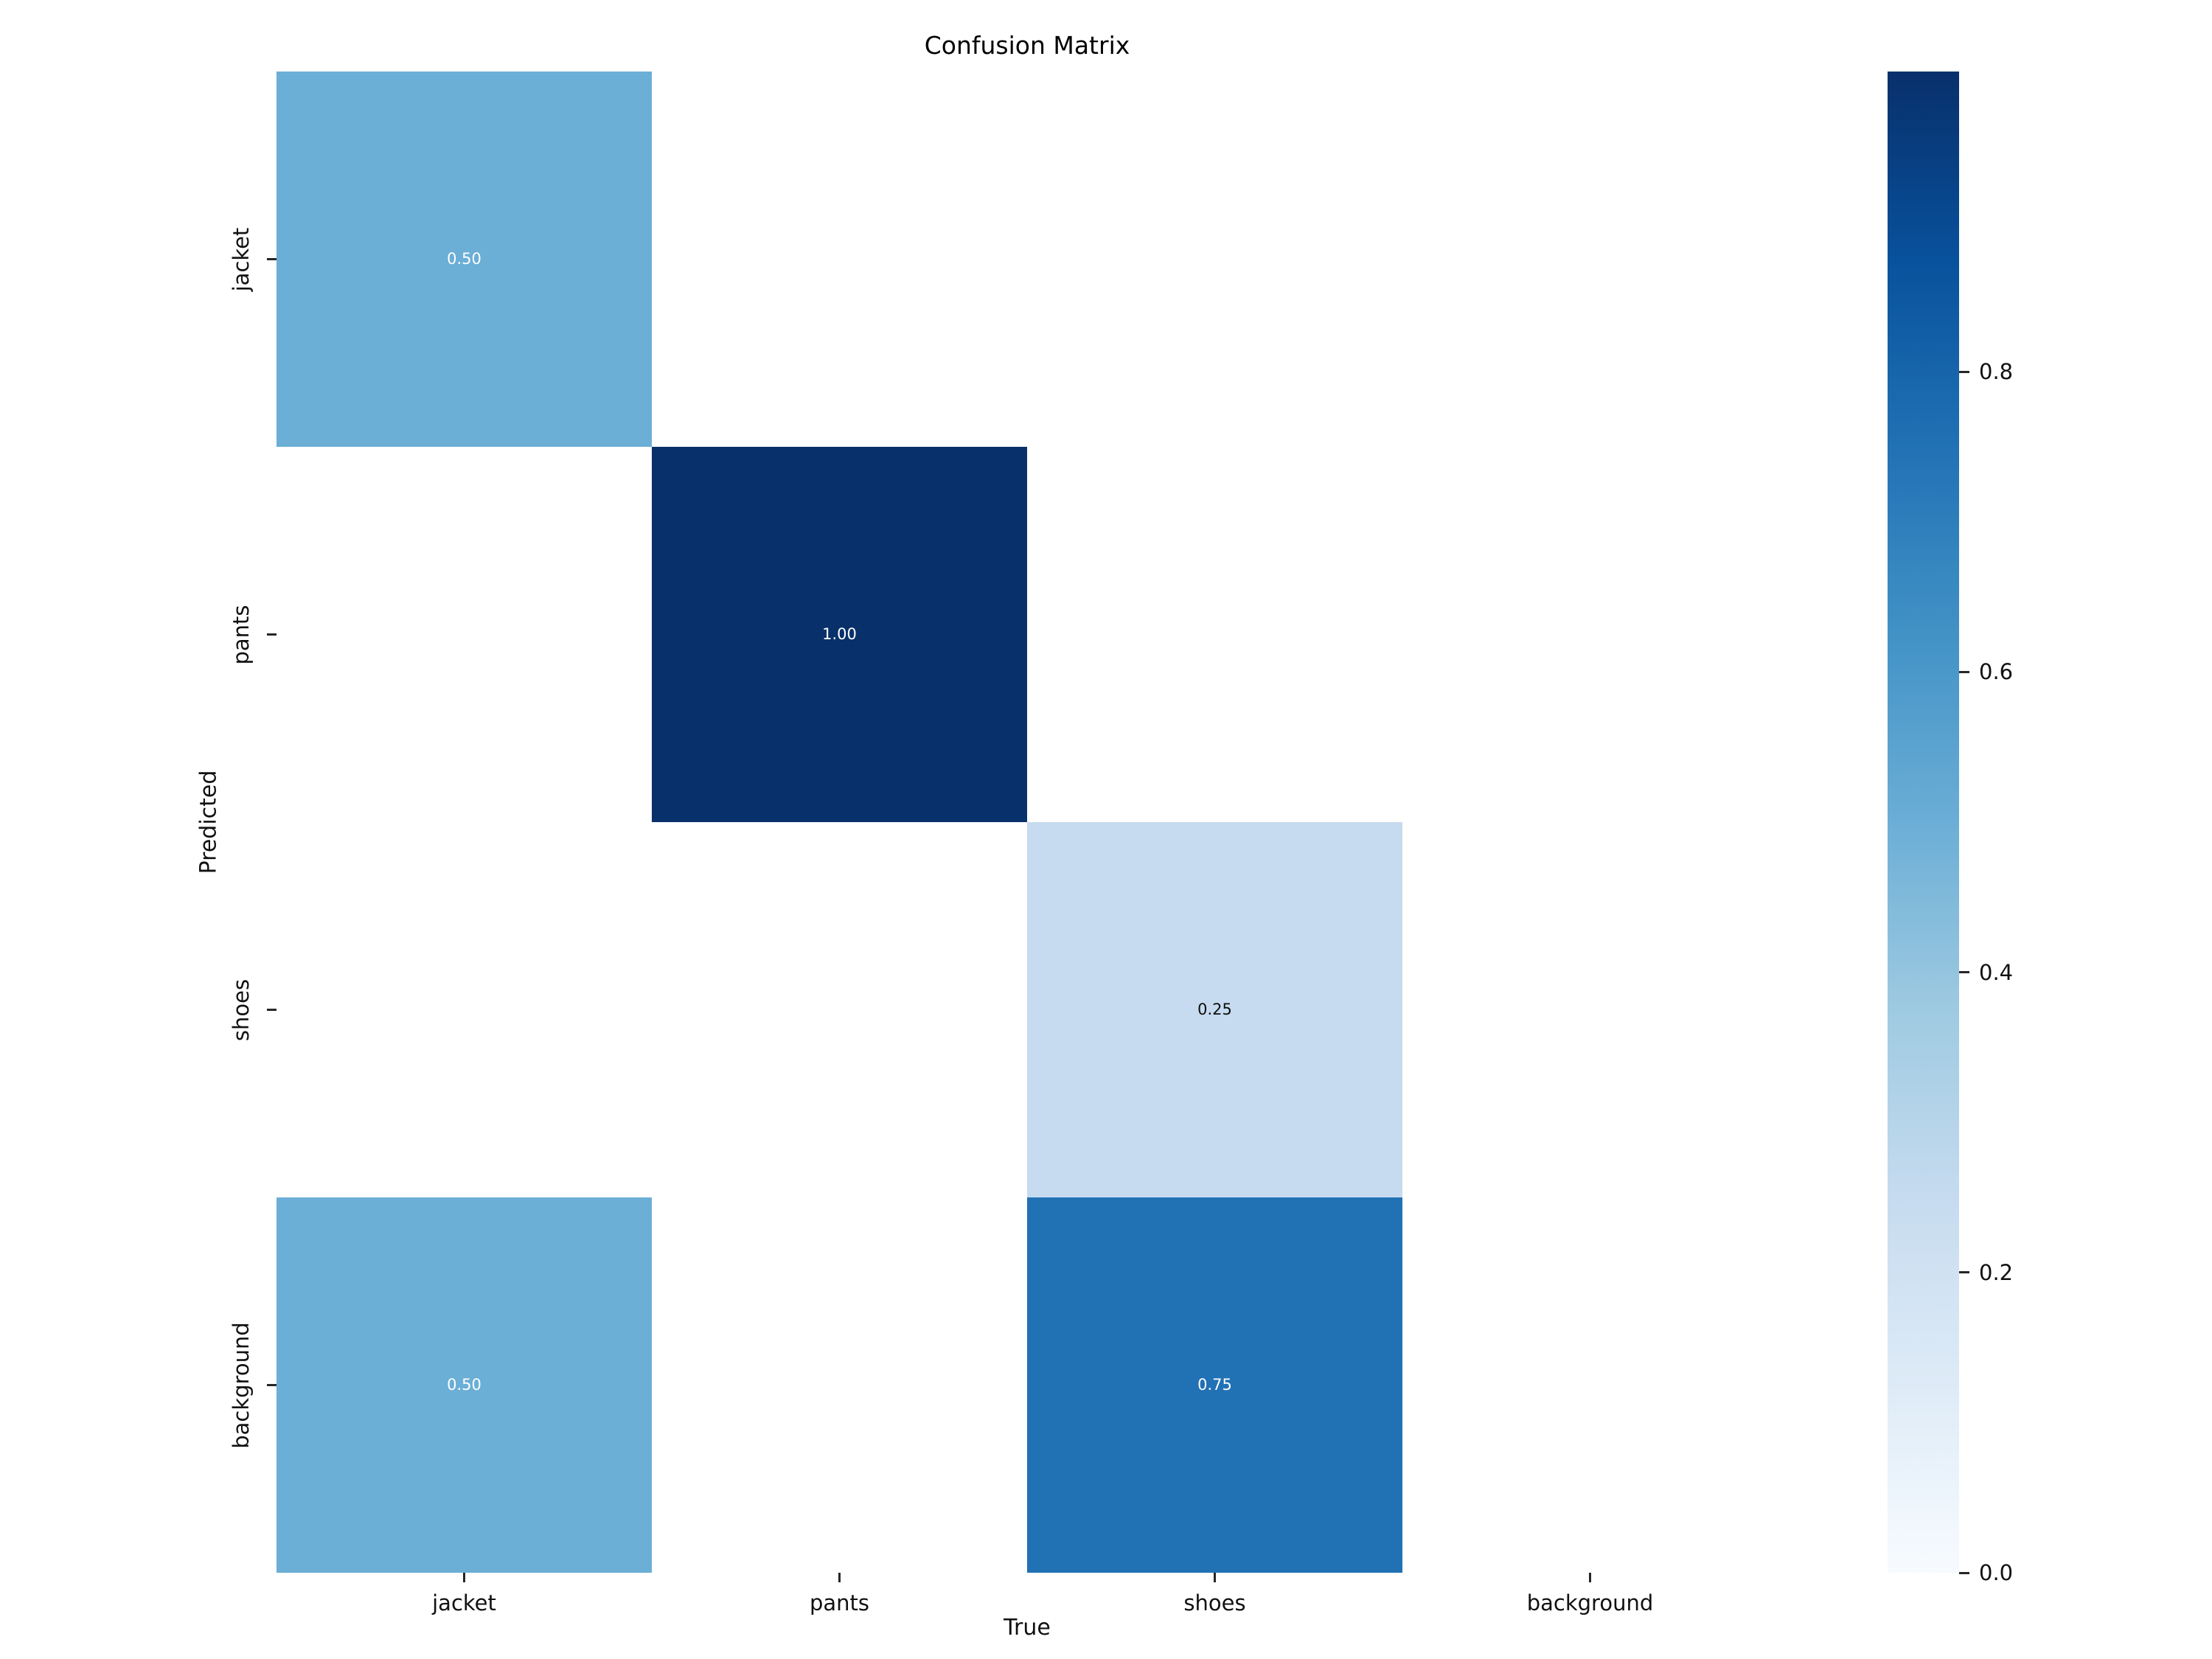  What do you see at coordinates (1996, 972) in the screenshot?
I see `colorbar-tick-label-0.4: 0.4` at bounding box center [1996, 972].